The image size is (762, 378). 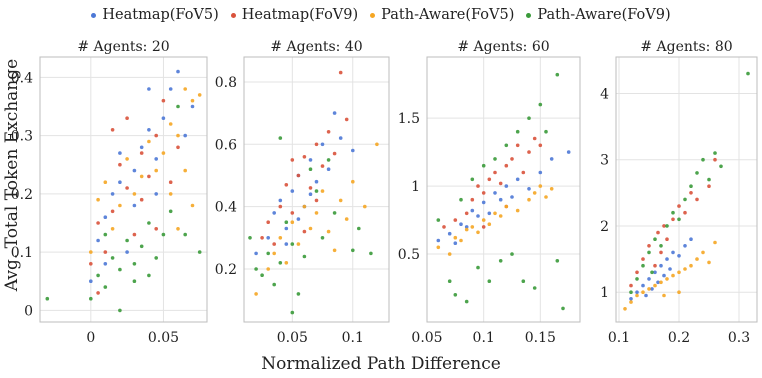 What do you see at coordinates (679, 338) in the screenshot?
I see `x-tick-label: 0.2` at bounding box center [679, 338].